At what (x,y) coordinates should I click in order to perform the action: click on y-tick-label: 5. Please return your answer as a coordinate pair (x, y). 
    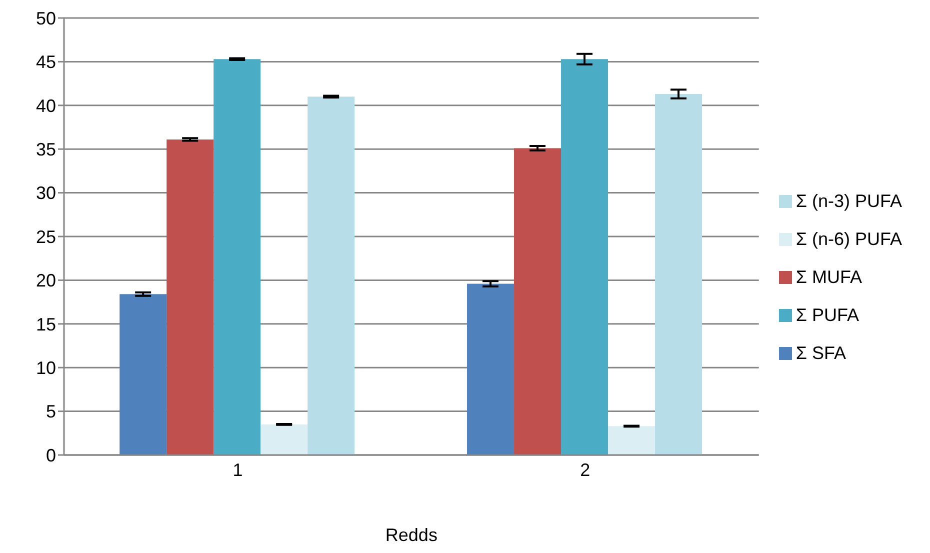
    Looking at the image, I should click on (51, 412).